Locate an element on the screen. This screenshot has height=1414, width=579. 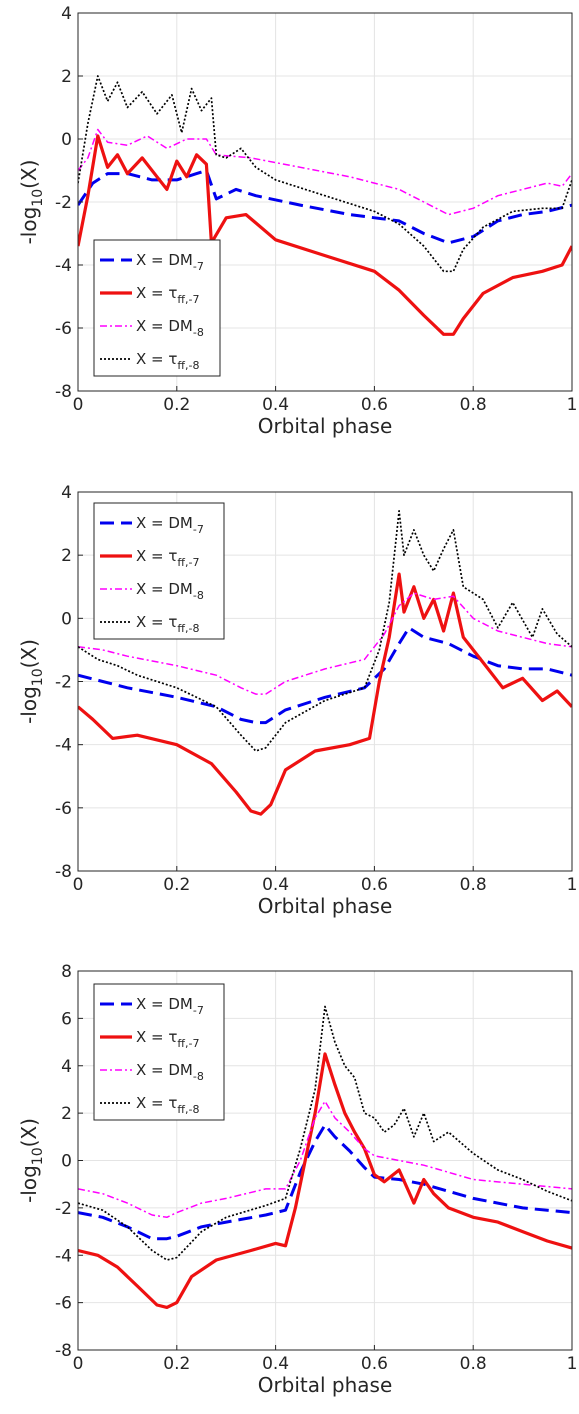
y-tick-label: 8 is located at coordinates (66, 972).